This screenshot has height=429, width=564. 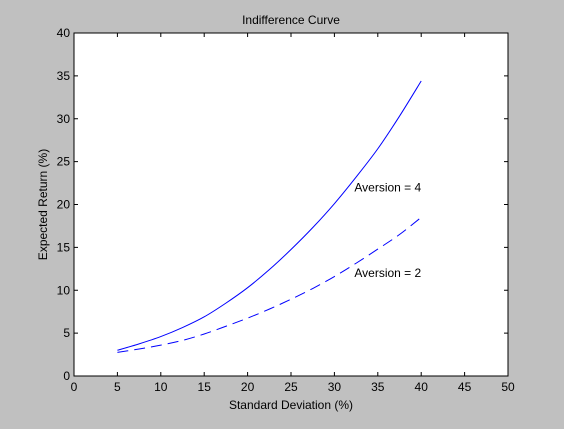 I want to click on x-tick-label: 10, so click(x=161, y=387).